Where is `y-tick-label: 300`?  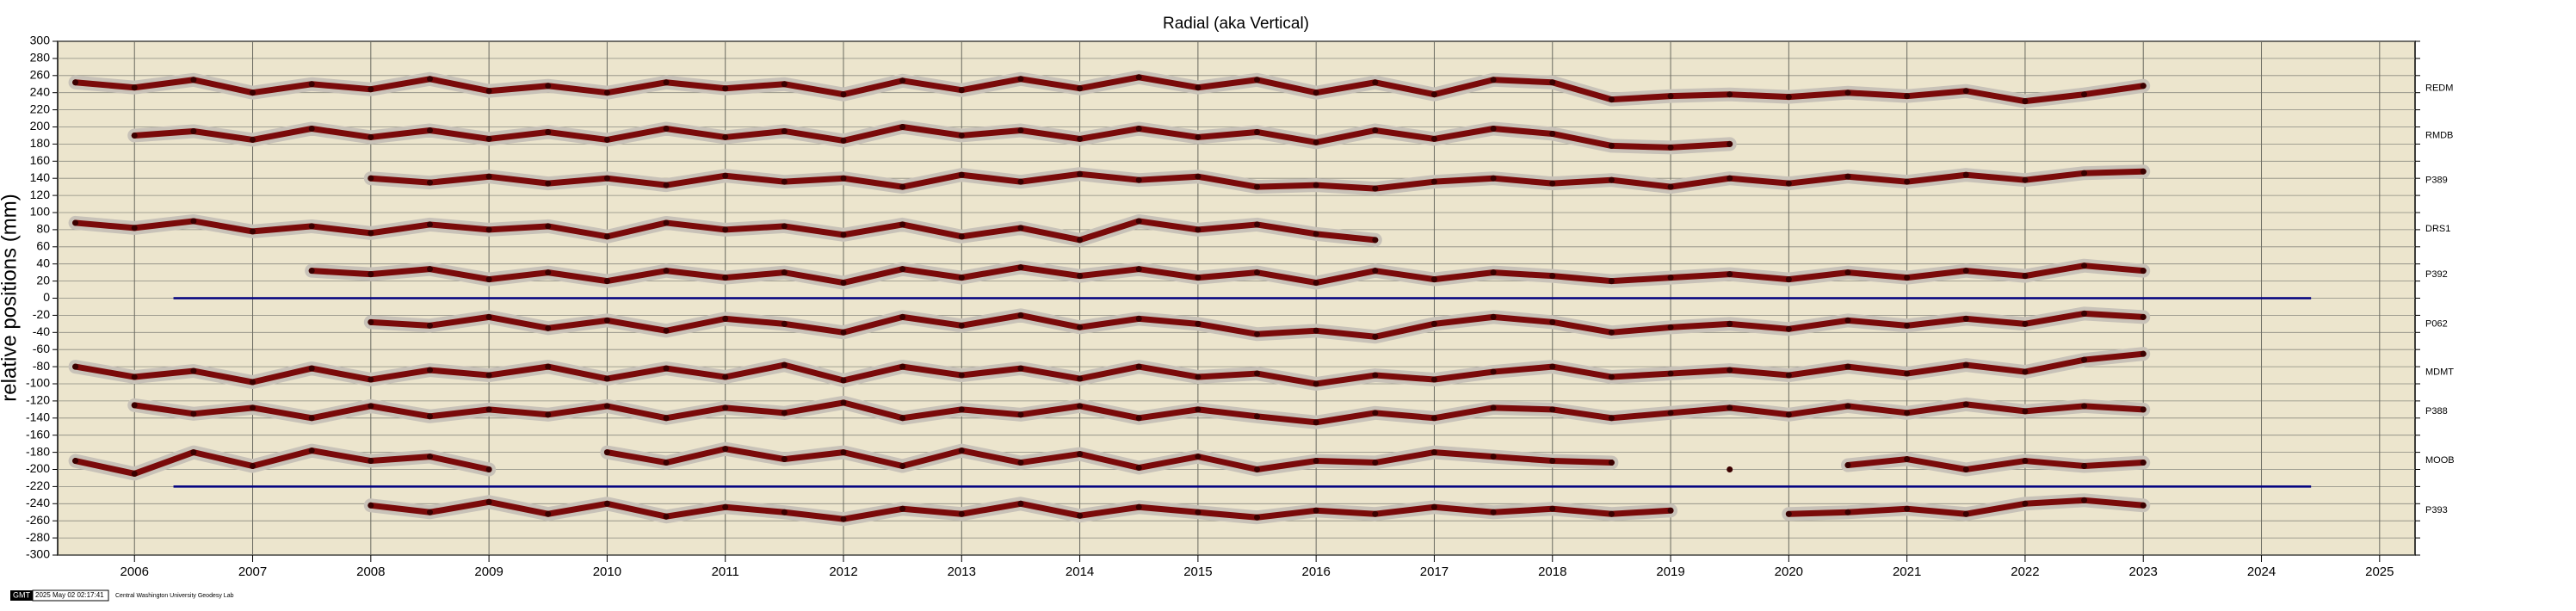 y-tick-label: 300 is located at coordinates (40, 40).